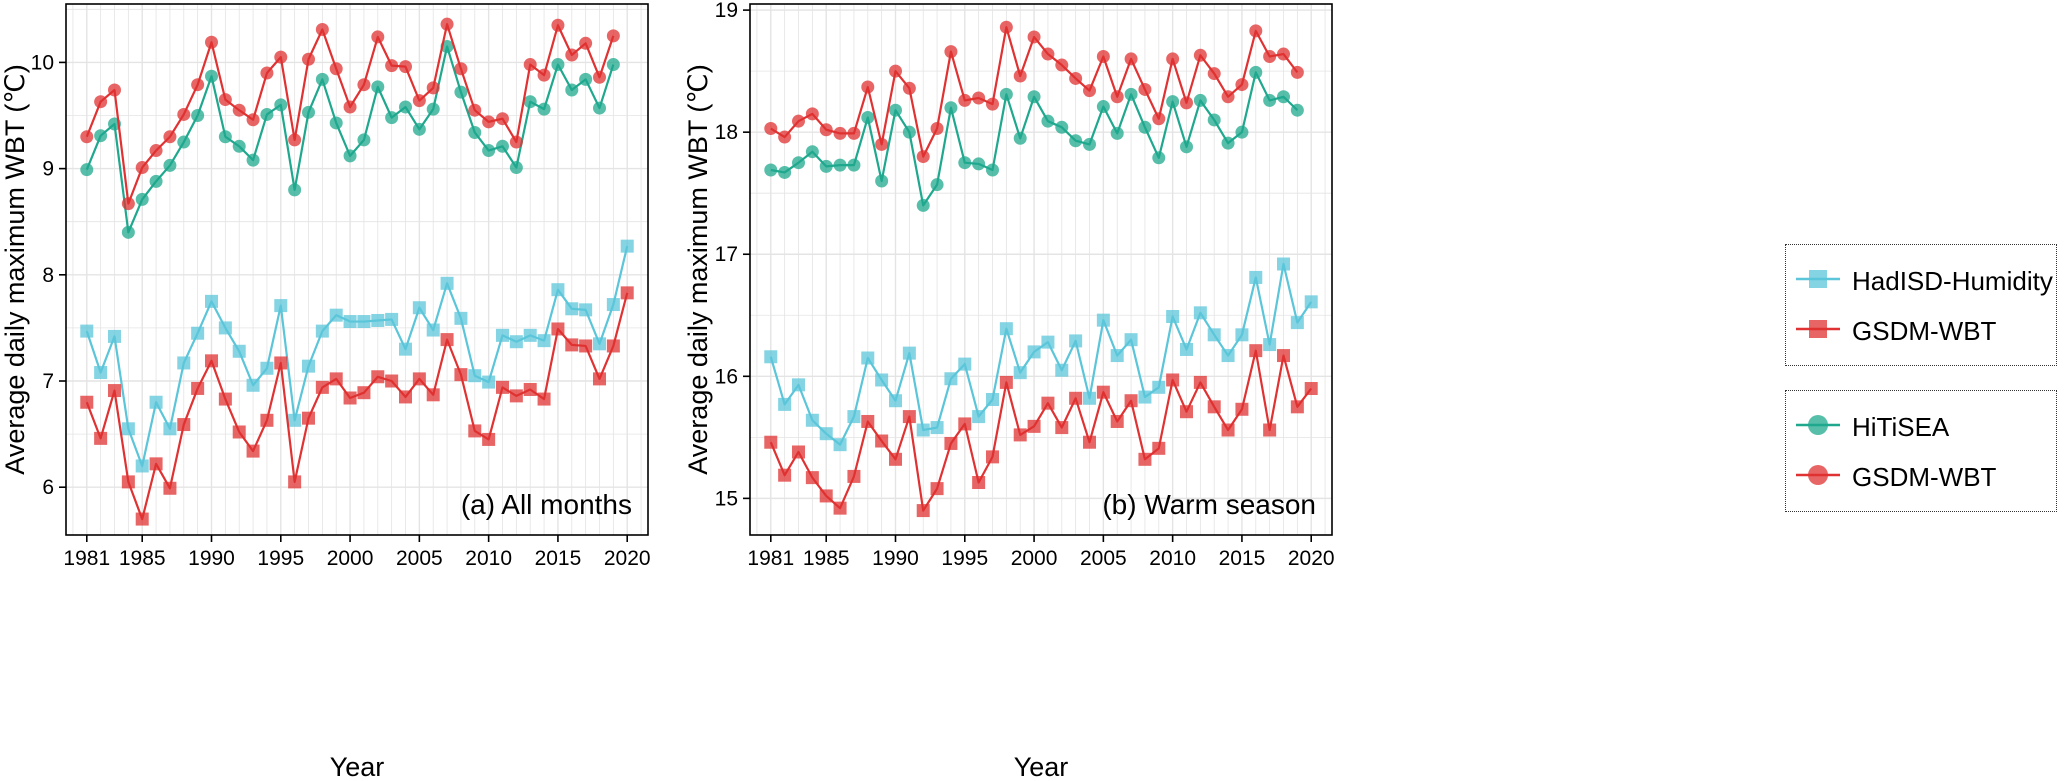 This screenshot has width=2067, height=781. Describe the element at coordinates (546, 504) in the screenshot. I see `panel-title: (a) All months` at that location.